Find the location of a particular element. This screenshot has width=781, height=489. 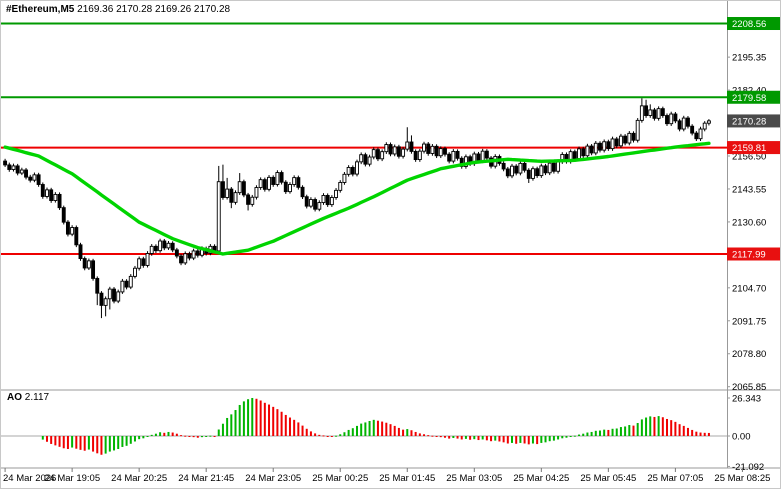

price-badge is located at coordinates (753, 24).